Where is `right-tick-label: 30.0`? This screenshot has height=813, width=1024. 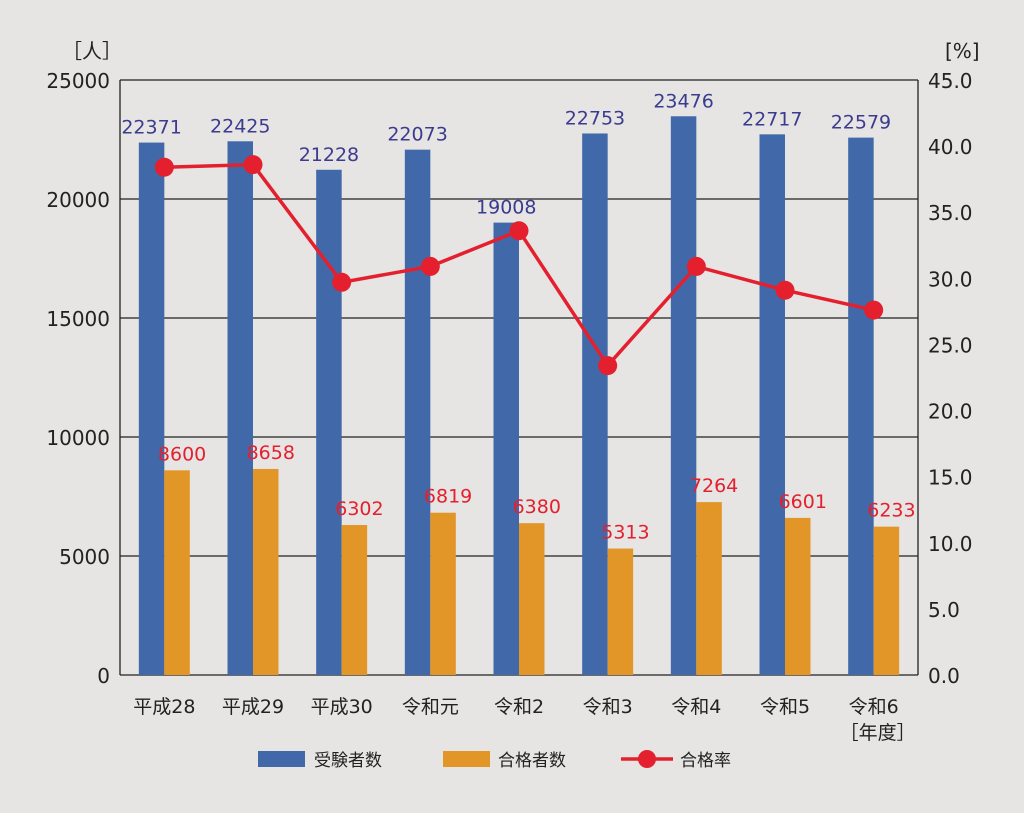
right-tick-label: 30.0 is located at coordinates (950, 279).